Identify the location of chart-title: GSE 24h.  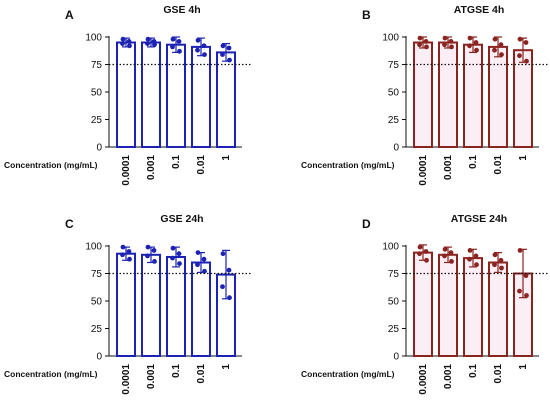
(181, 219).